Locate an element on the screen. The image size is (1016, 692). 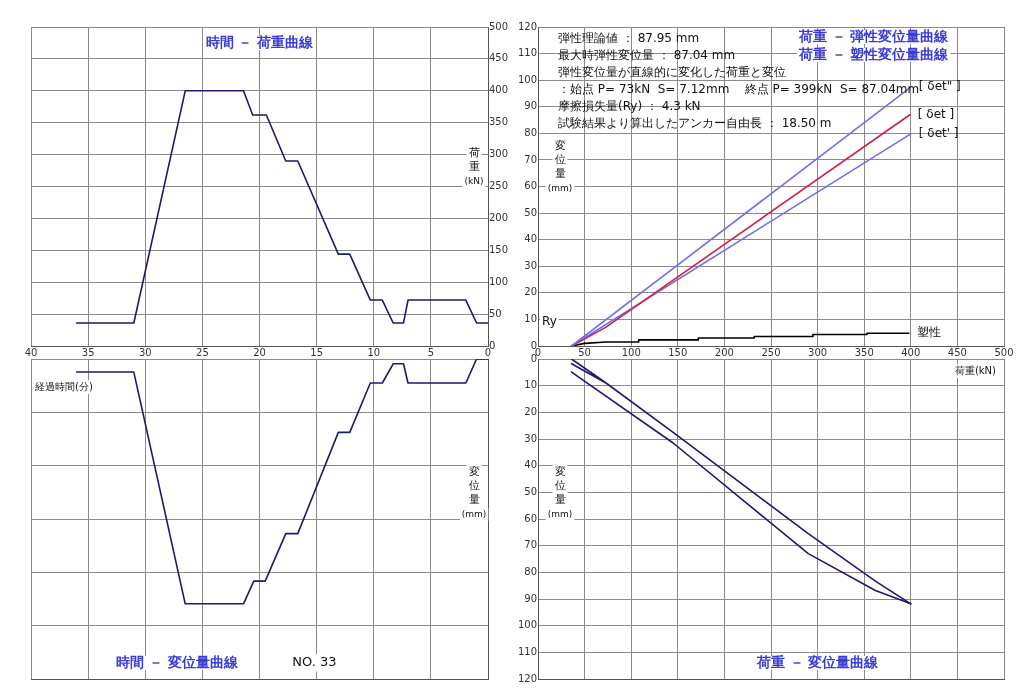
y-tick-label: 300 is located at coordinates (499, 154).